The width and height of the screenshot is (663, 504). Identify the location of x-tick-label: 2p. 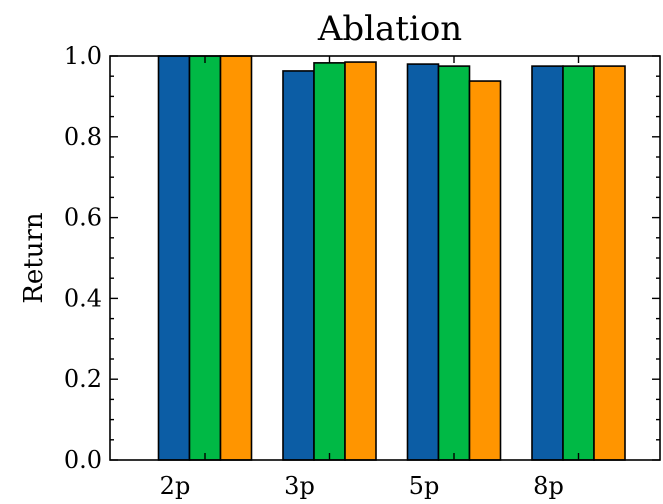
(175, 486).